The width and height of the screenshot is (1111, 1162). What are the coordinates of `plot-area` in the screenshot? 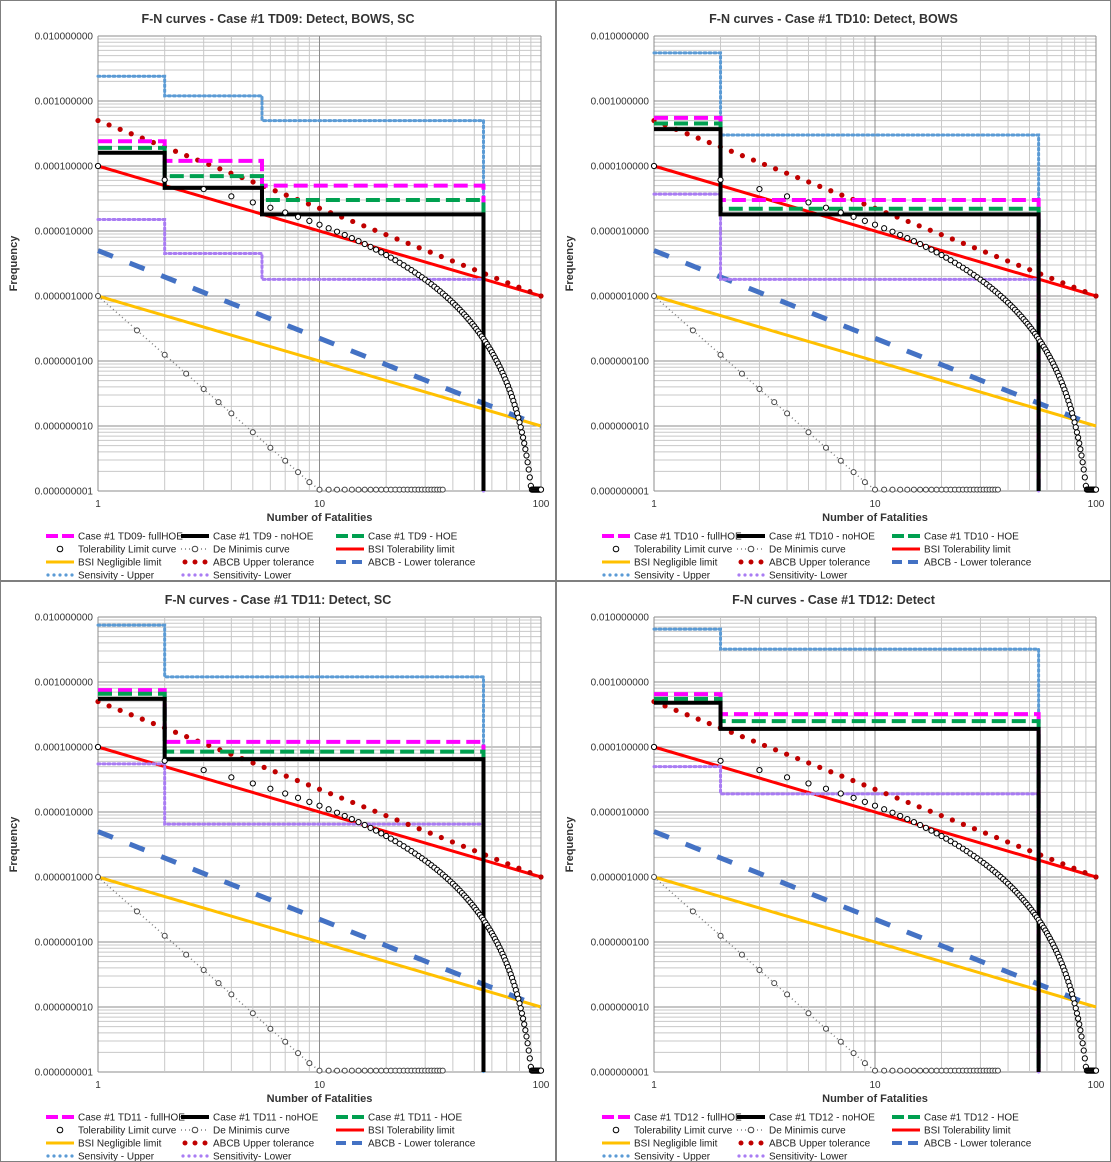 It's located at (319, 283).